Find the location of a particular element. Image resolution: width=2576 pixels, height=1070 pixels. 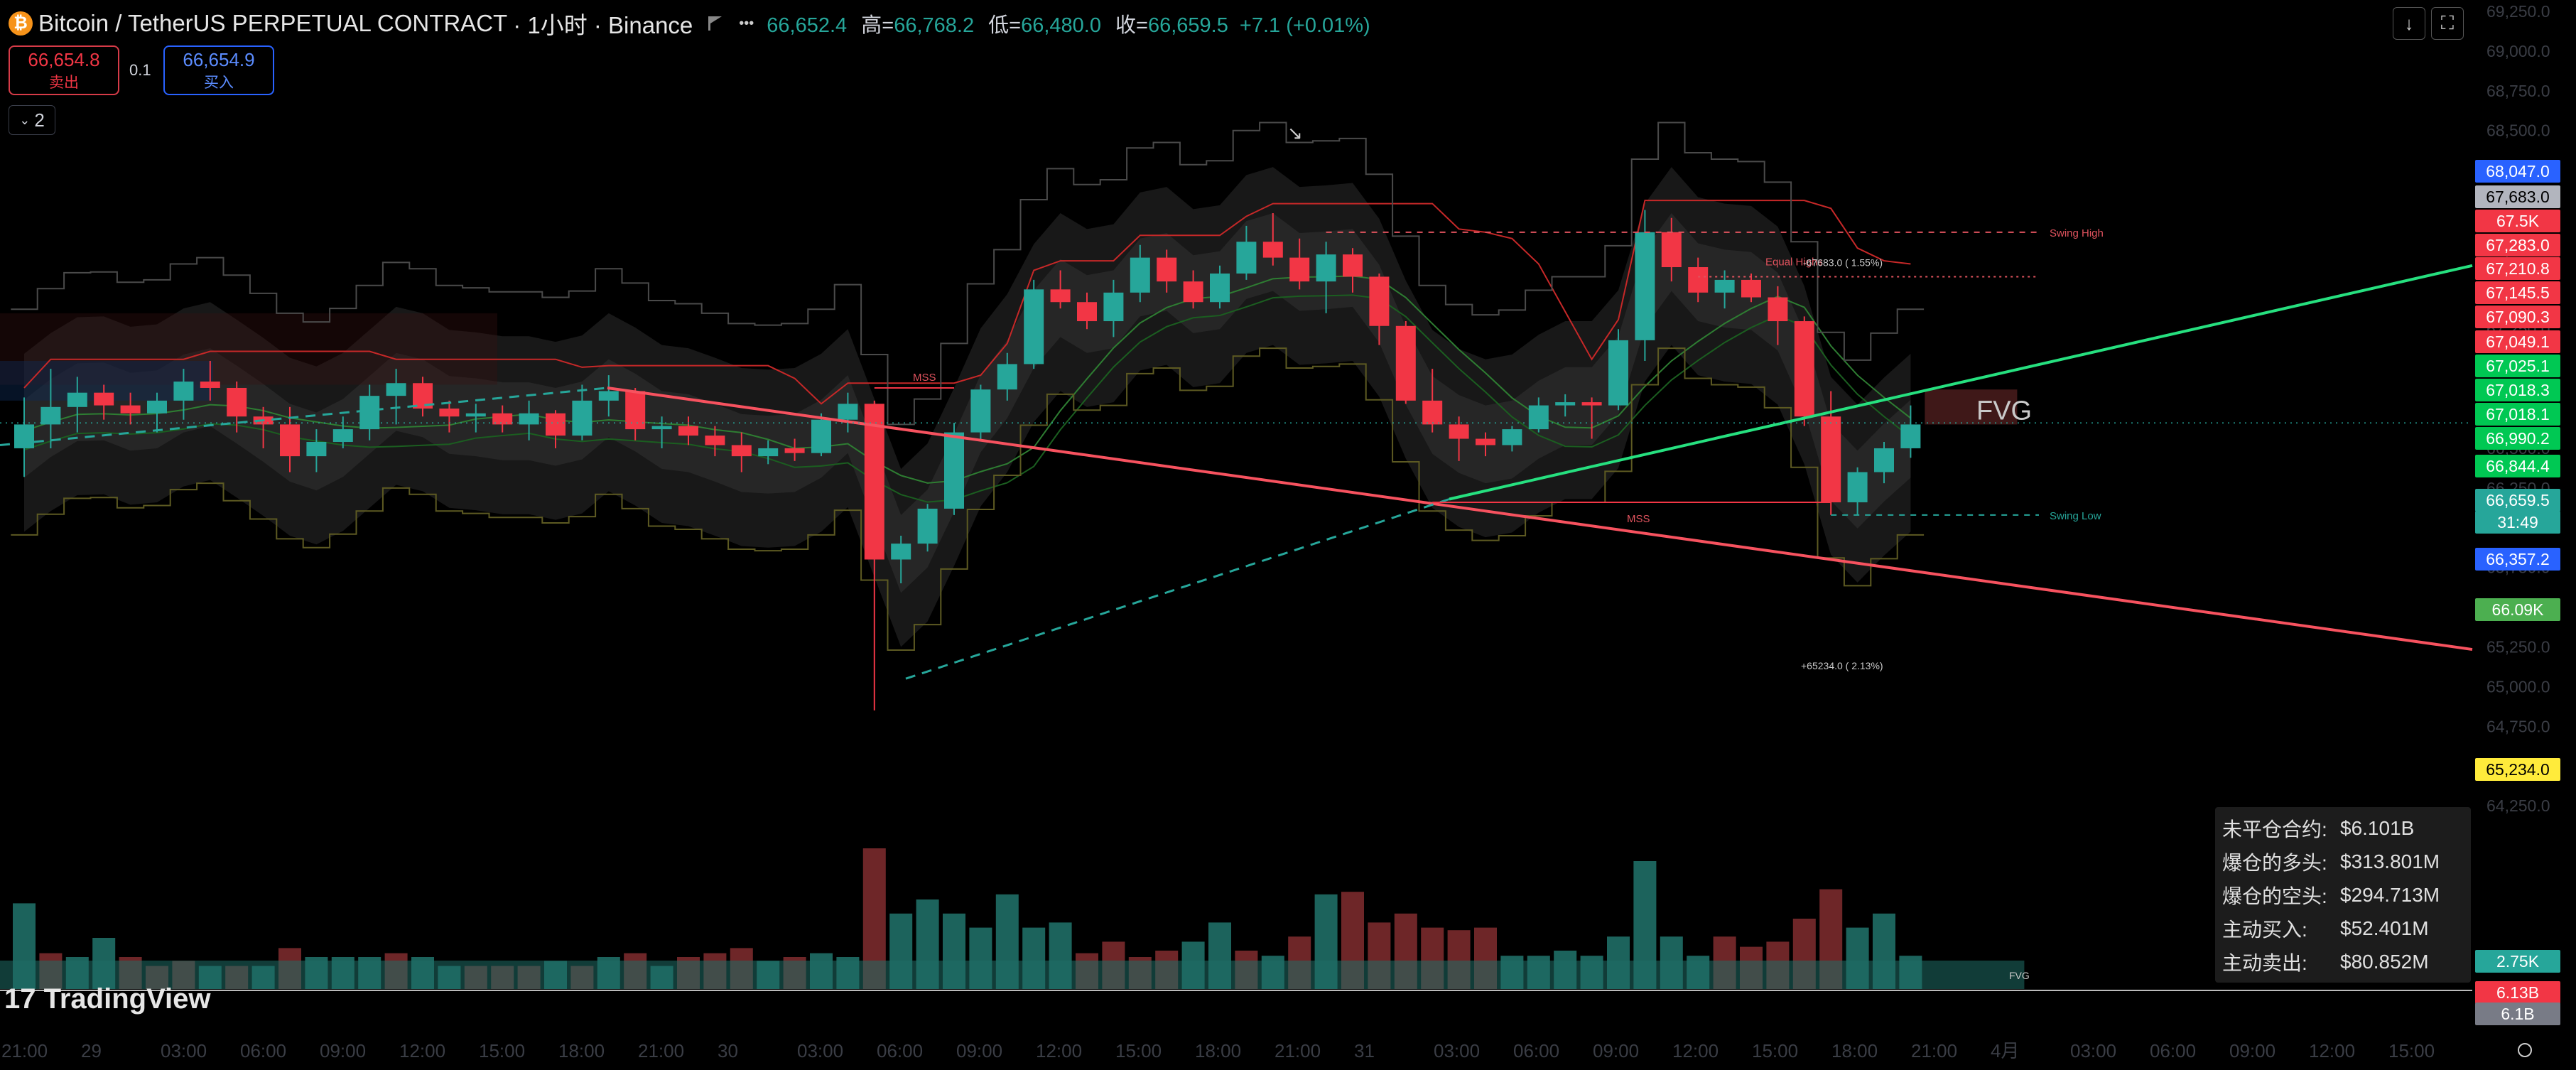

price-label-text: 67,683.0 is located at coordinates (2518, 197).